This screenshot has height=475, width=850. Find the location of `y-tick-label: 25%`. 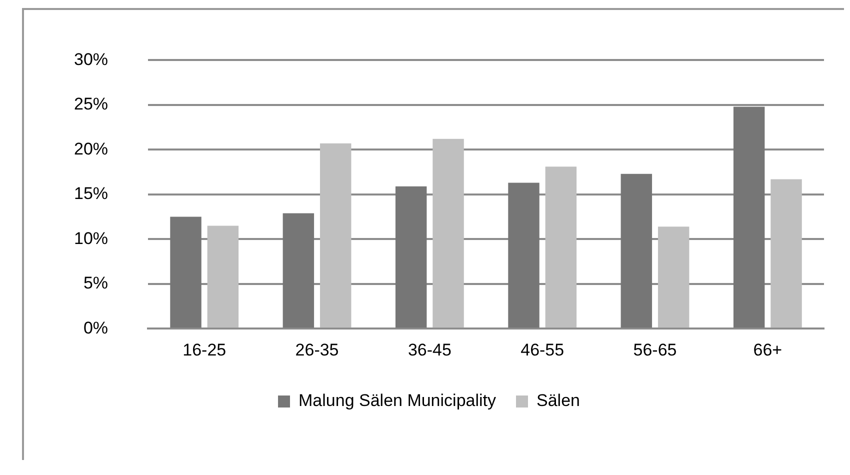

y-tick-label: 25% is located at coordinates (91, 104).